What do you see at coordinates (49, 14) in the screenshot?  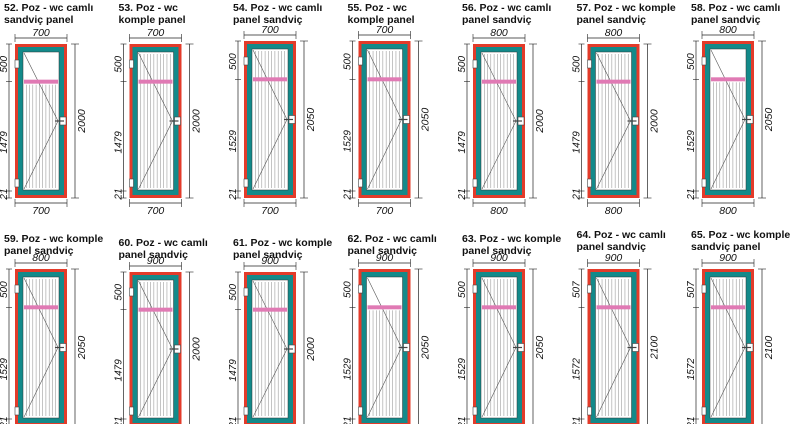 I see `door-title: 52. Poz - wc camlı sandviç panel` at bounding box center [49, 14].